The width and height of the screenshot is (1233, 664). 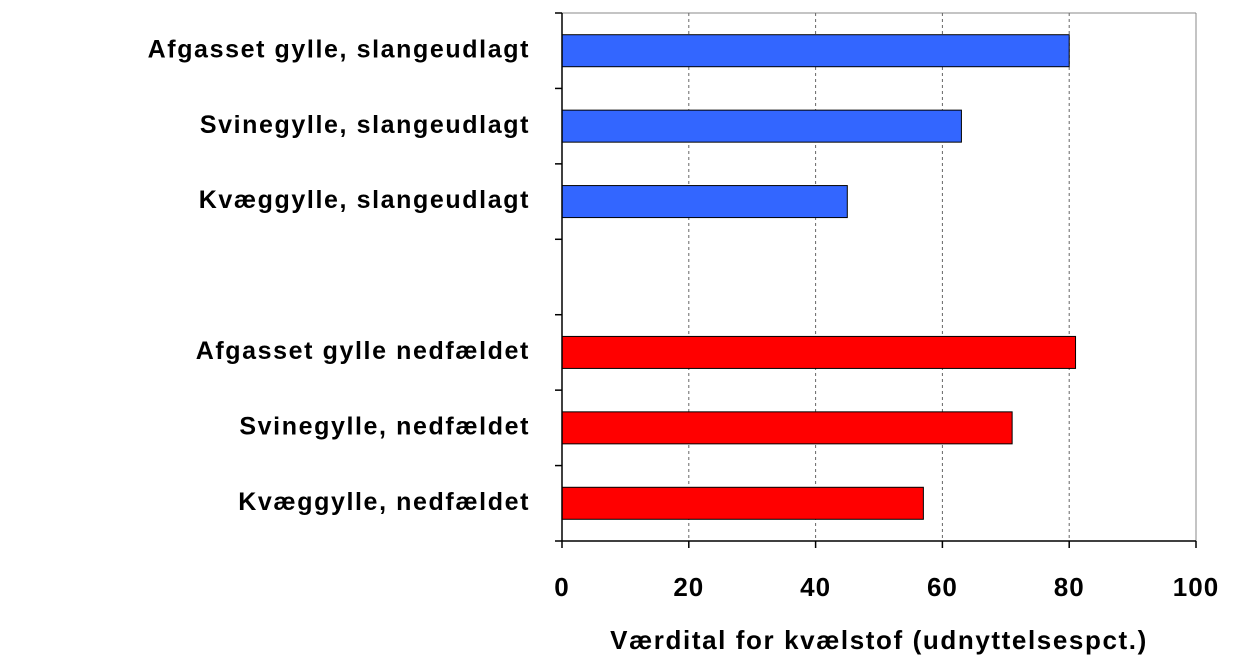 I want to click on y-tick-label: Afgasset gylle, slangeudlagt, so click(x=339, y=49).